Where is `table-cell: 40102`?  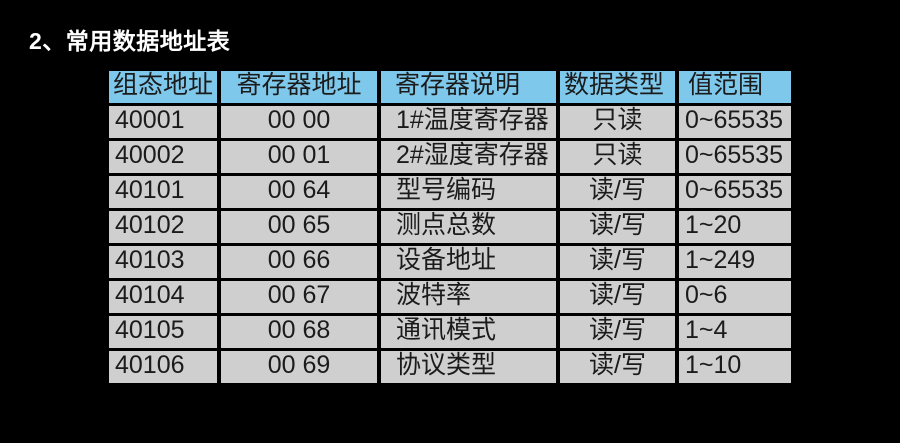
table-cell: 40102 is located at coordinates (163, 227).